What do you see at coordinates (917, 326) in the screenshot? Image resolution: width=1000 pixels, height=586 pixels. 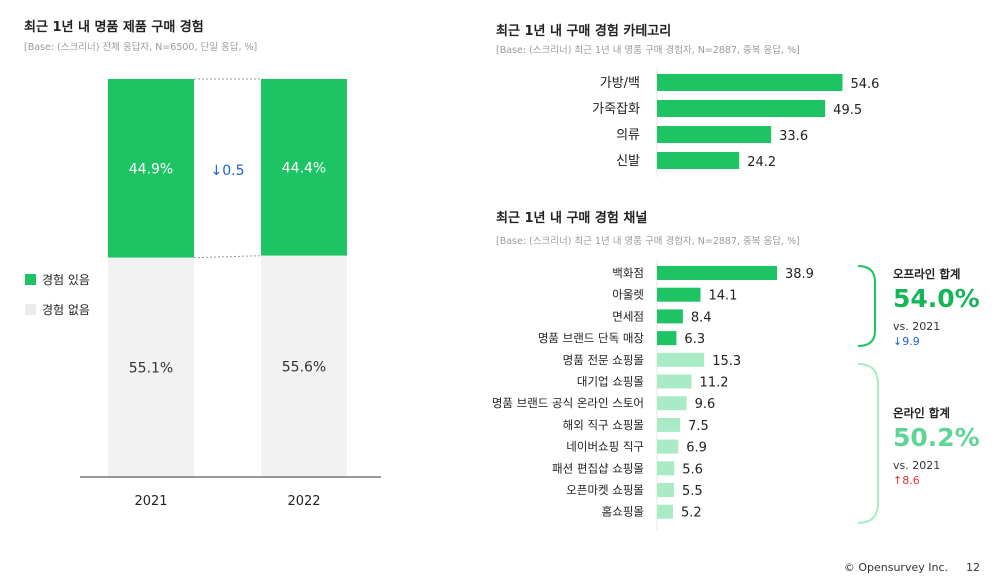 I see `offline-summary-vs: vs. 2021` at bounding box center [917, 326].